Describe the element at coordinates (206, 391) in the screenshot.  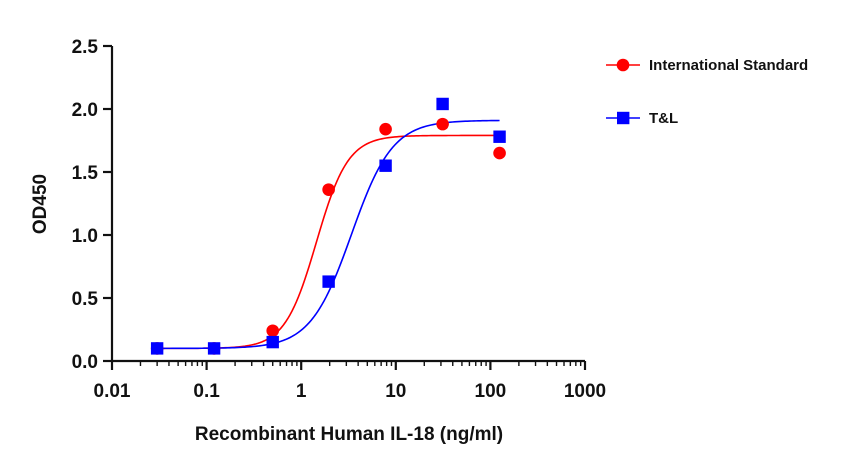
I see `x-tick-label: 0.1` at that location.